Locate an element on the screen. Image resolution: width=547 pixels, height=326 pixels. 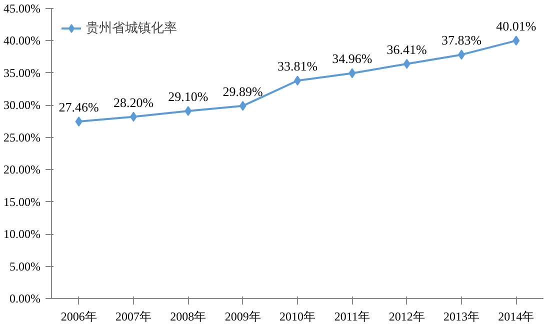
y-tick-label: 10.00% is located at coordinates (22, 234).